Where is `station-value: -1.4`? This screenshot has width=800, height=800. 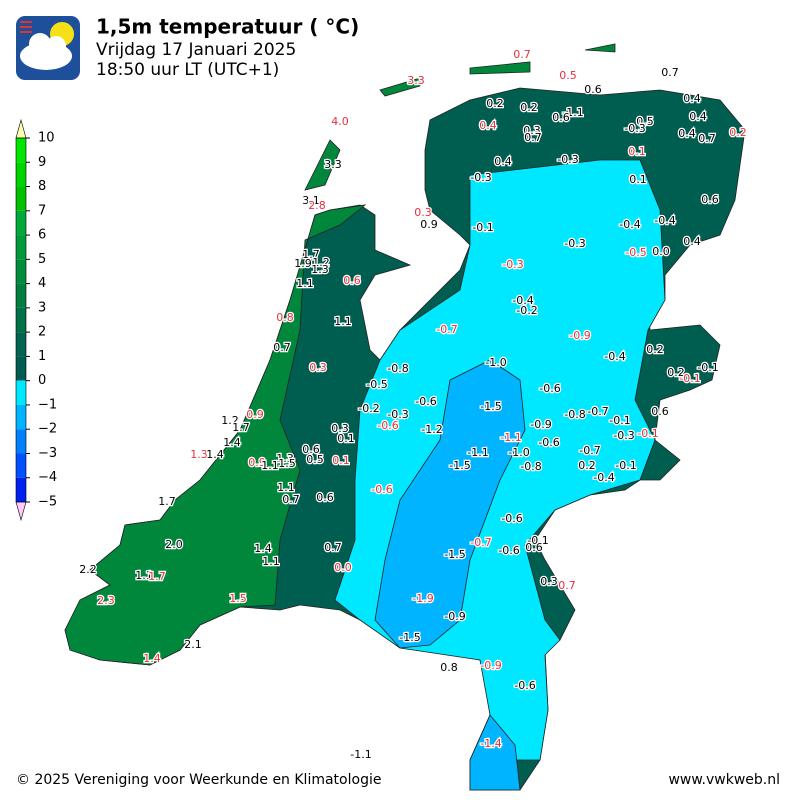
station-value: -1.4 is located at coordinates (490, 743).